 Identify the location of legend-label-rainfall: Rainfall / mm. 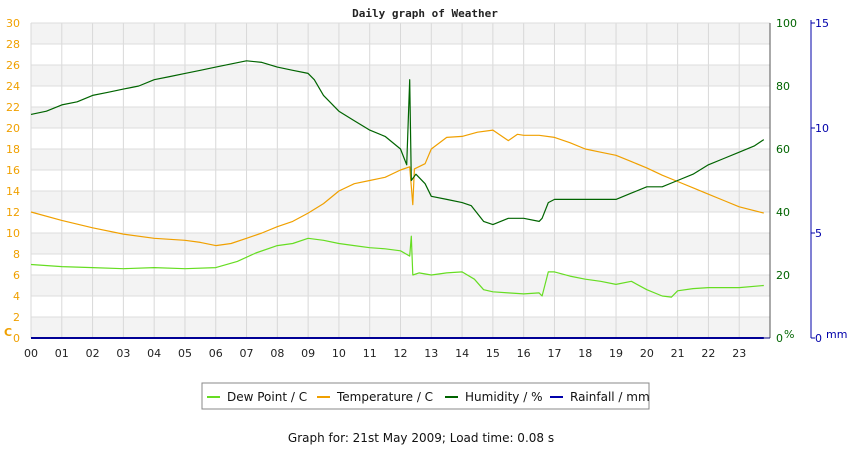
(610, 397).